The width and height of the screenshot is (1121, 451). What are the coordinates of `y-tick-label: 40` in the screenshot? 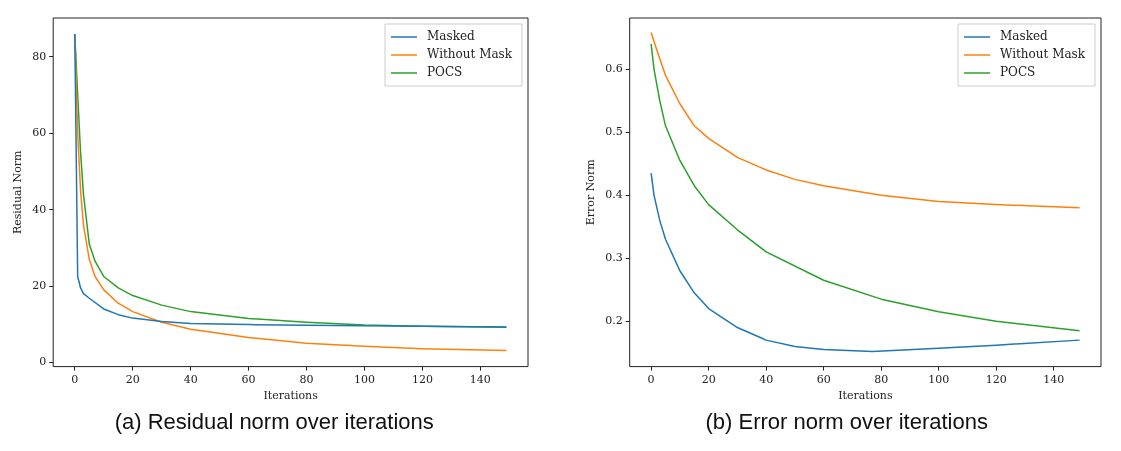 It's located at (39, 209).